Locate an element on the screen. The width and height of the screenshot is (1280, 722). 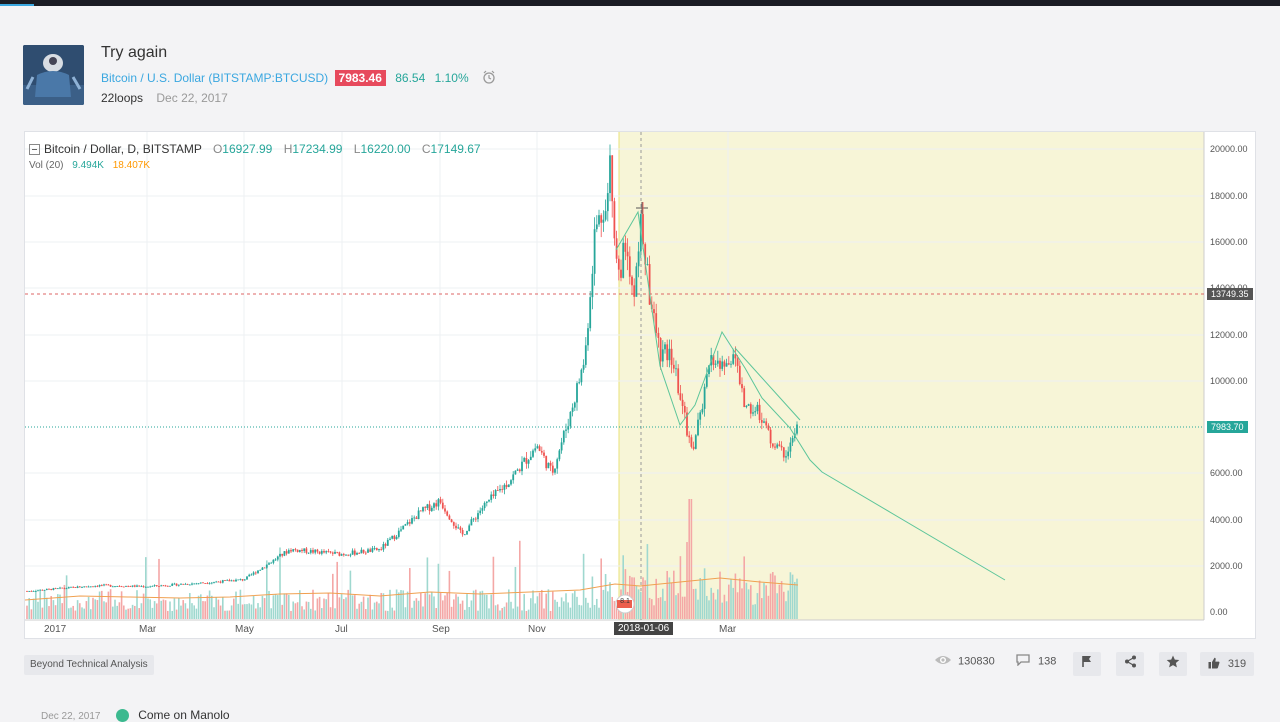
alarm-clock-icon is located at coordinates (489, 78).